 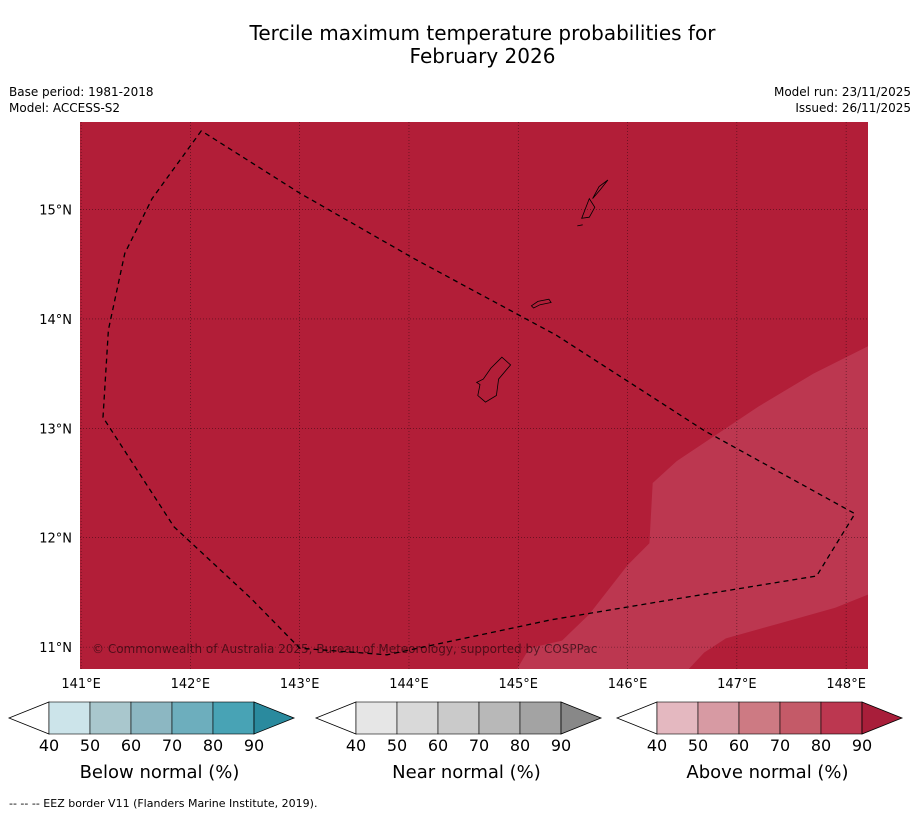 What do you see at coordinates (580, 225) in the screenshot?
I see `island-aguijan` at bounding box center [580, 225].